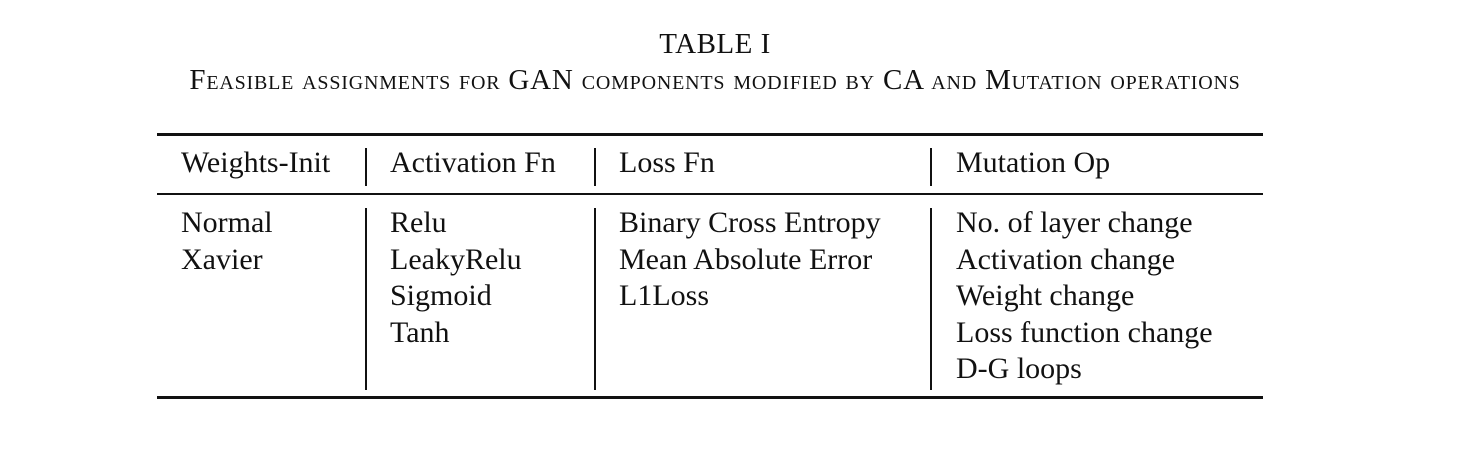 The image size is (1457, 450). What do you see at coordinates (456, 259) in the screenshot?
I see `table-cell: LeakyRelu` at bounding box center [456, 259].